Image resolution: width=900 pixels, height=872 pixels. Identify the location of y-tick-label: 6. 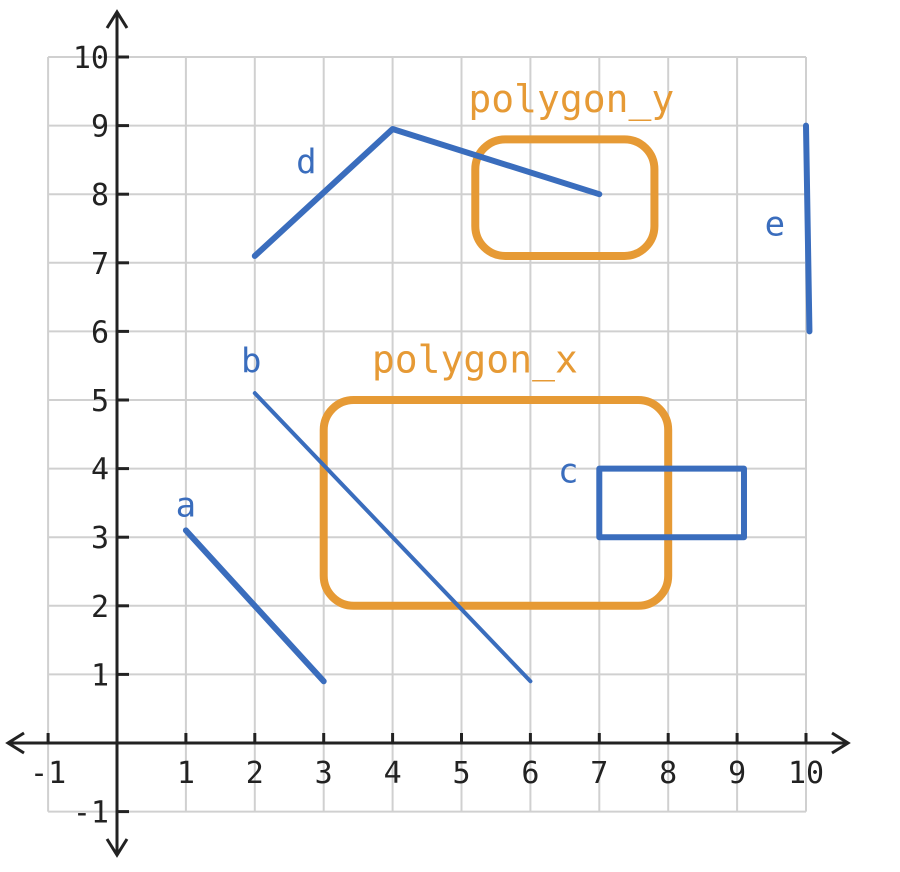
(100, 332).